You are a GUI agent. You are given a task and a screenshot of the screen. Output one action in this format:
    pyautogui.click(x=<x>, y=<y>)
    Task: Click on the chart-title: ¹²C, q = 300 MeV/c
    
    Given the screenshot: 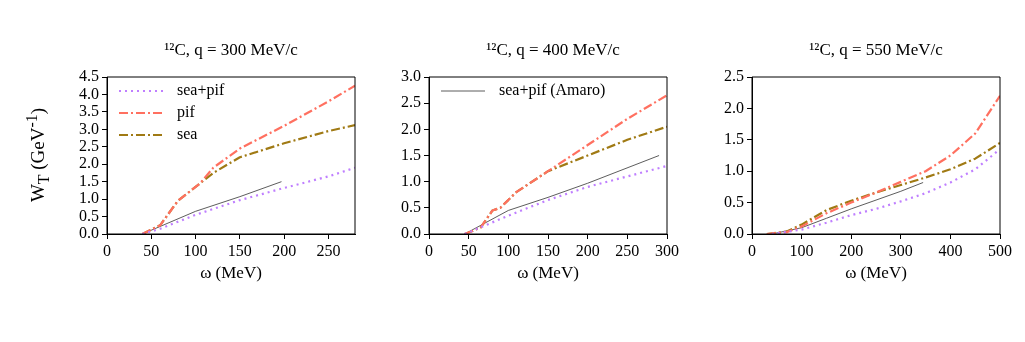 What is the action you would take?
    pyautogui.click(x=231, y=50)
    